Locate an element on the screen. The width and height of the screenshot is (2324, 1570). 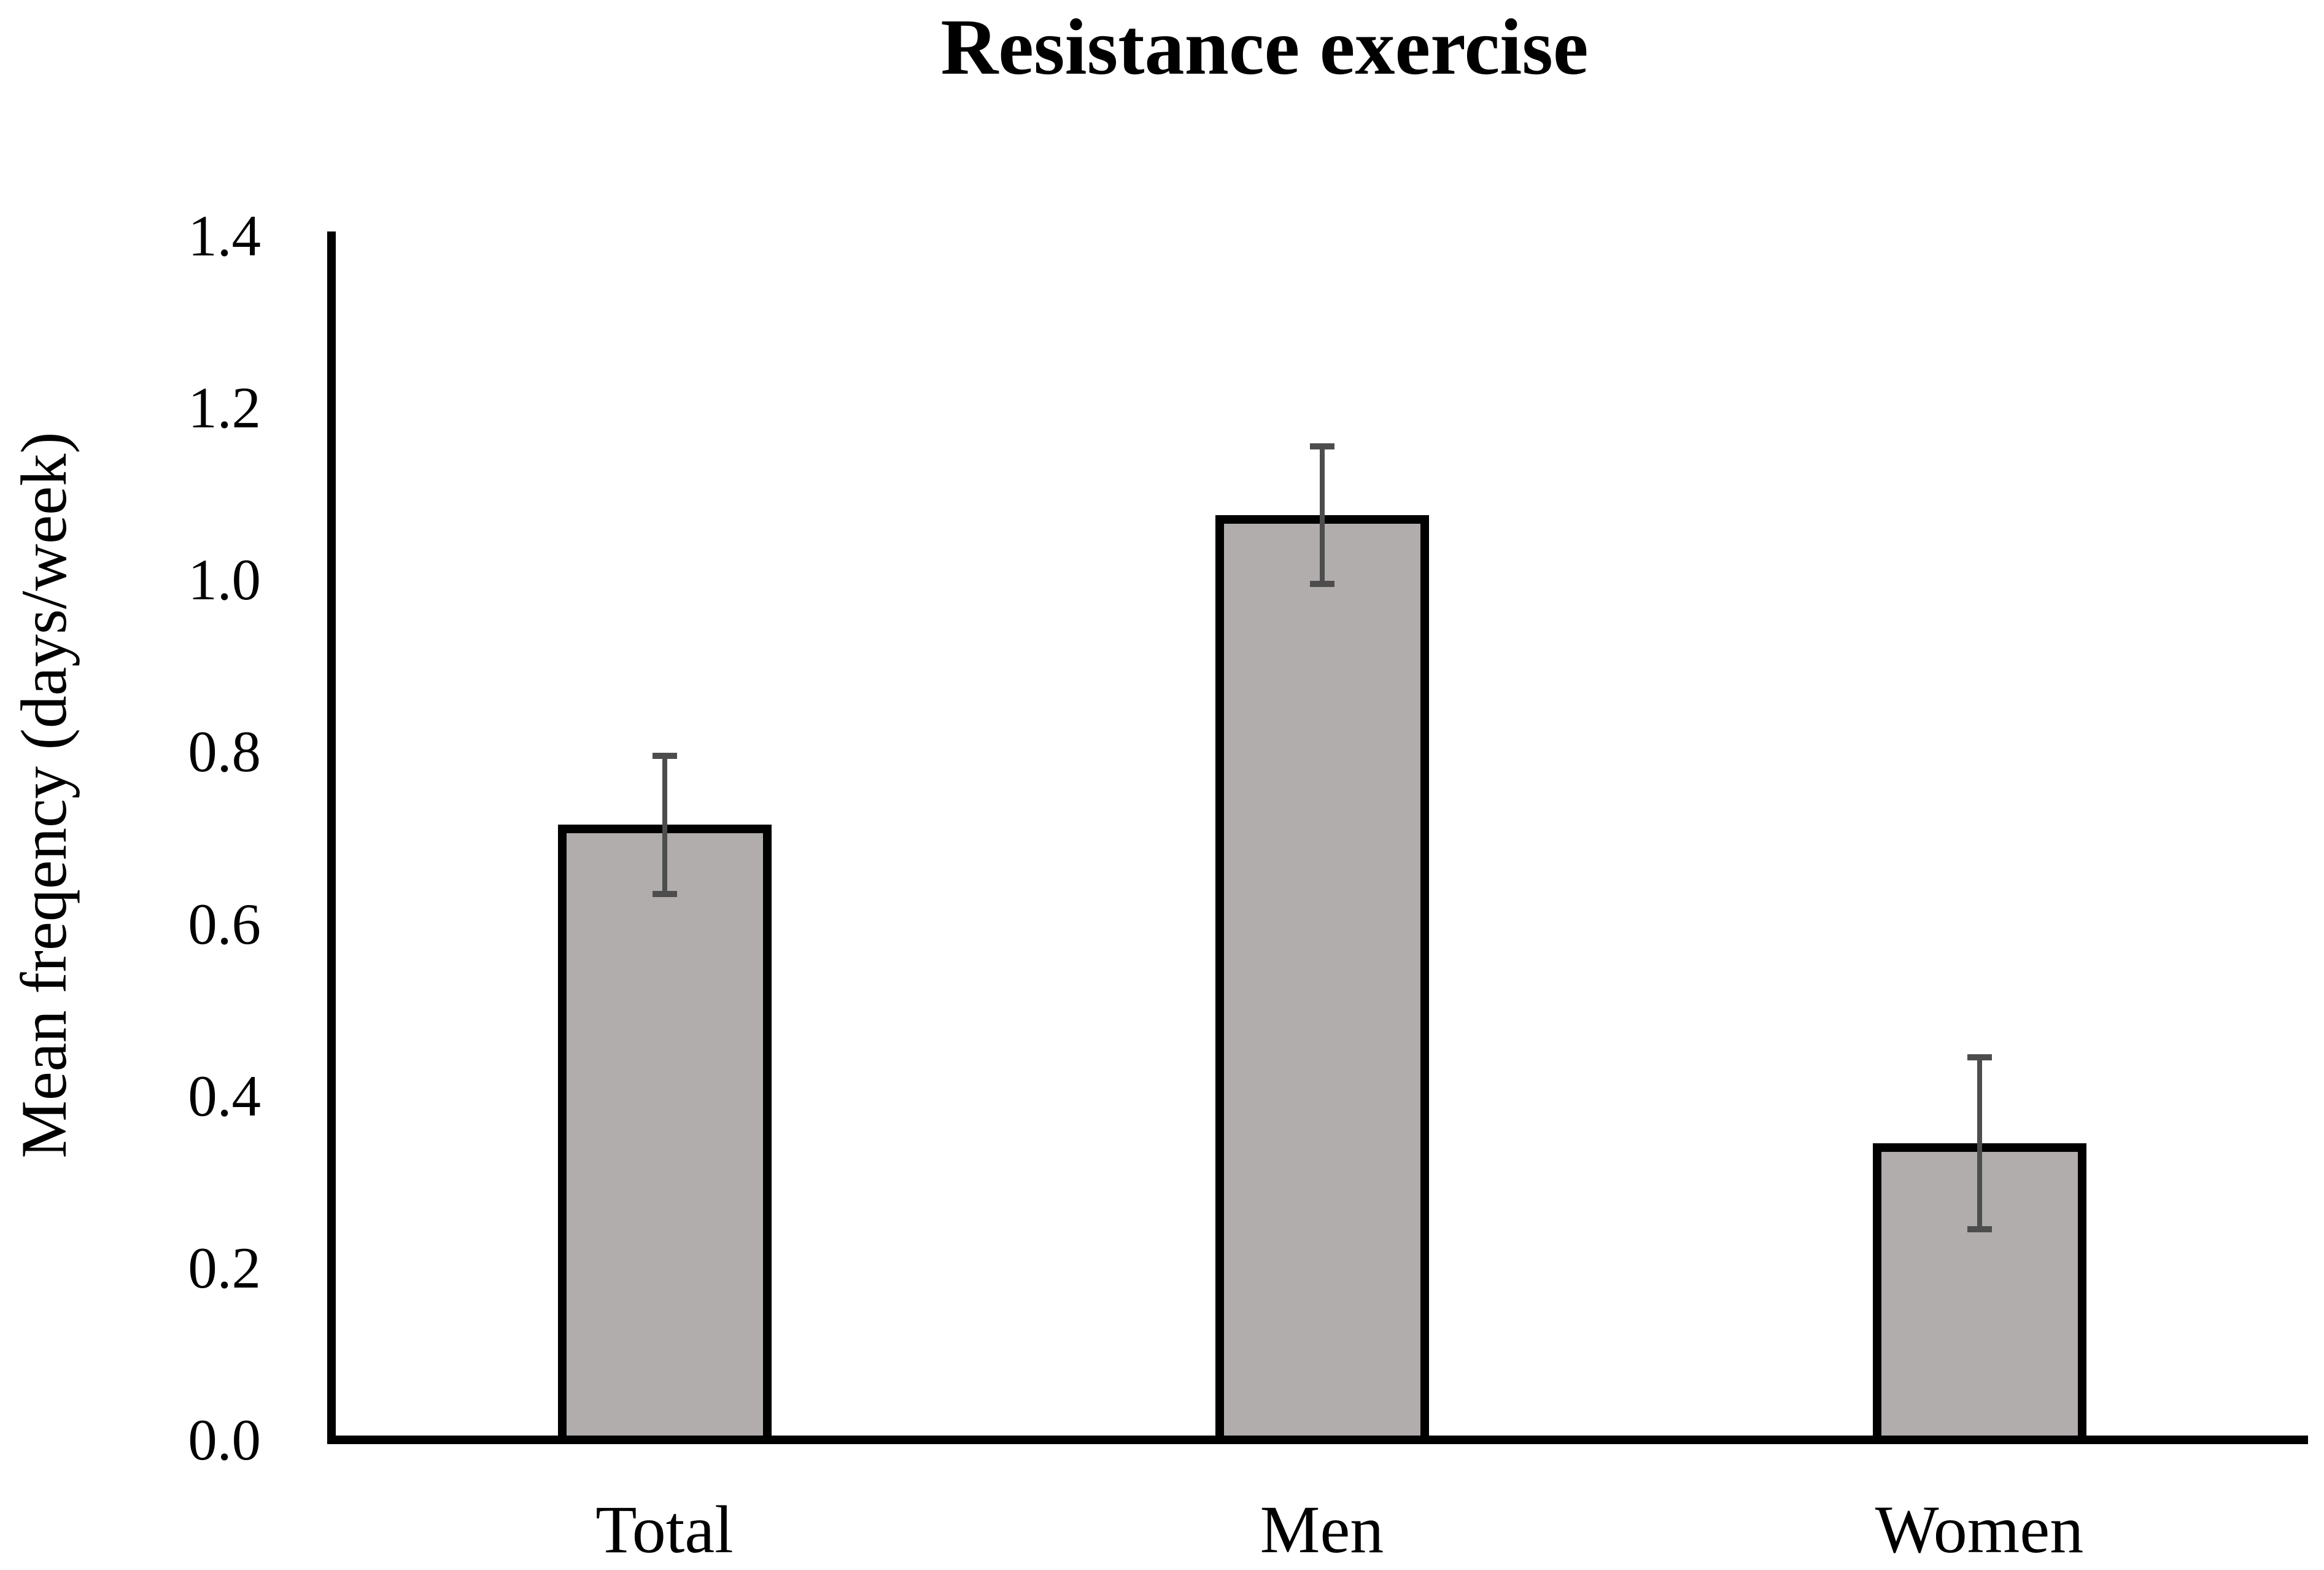
error-bar-top-cap-women is located at coordinates (1979, 1057).